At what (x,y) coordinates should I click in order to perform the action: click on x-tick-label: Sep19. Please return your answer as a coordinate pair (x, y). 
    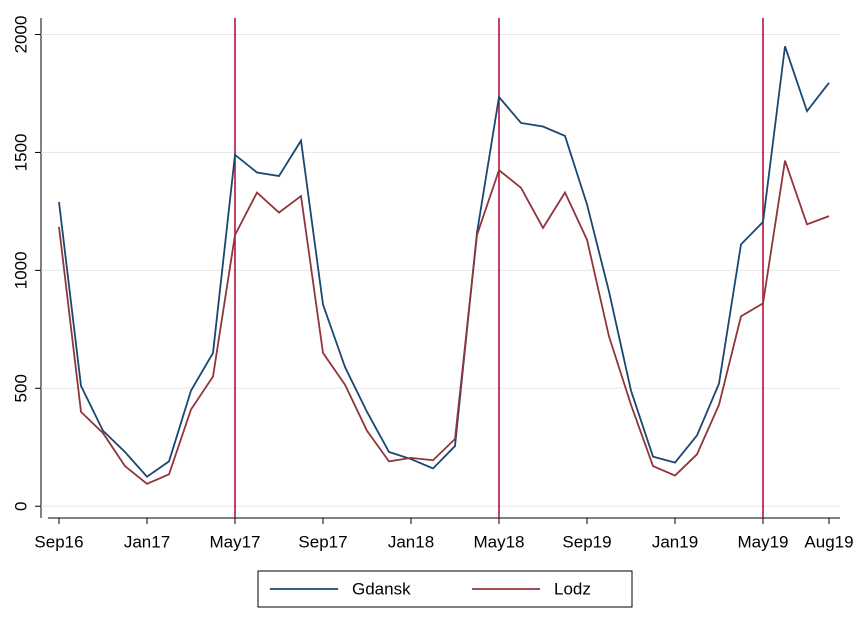
    Looking at the image, I should click on (586, 541).